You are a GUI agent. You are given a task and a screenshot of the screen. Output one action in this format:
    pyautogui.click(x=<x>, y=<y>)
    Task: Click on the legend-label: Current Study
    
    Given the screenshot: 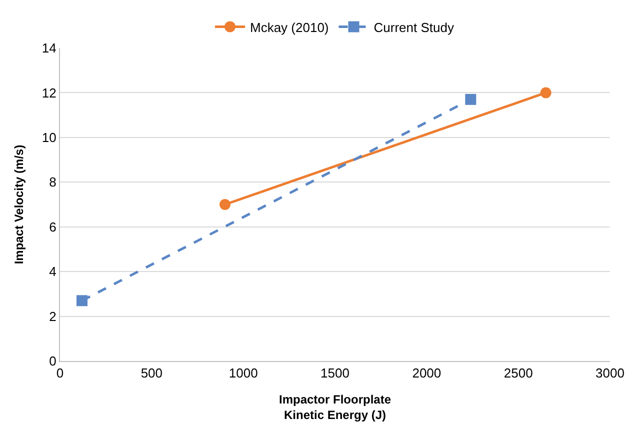 What is the action you would take?
    pyautogui.click(x=414, y=27)
    